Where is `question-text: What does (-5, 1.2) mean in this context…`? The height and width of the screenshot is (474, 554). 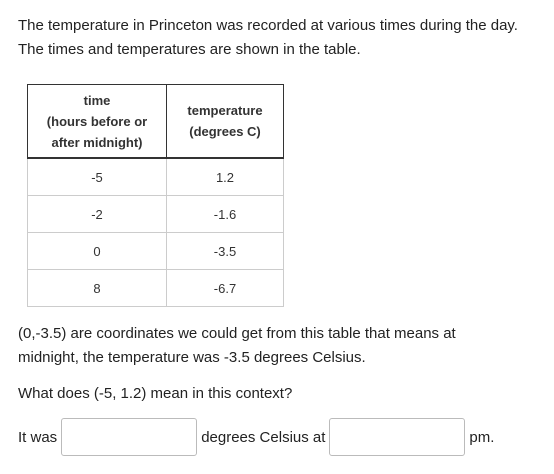
question-text: What does (-5, 1.2) mean in this context… is located at coordinates (155, 393).